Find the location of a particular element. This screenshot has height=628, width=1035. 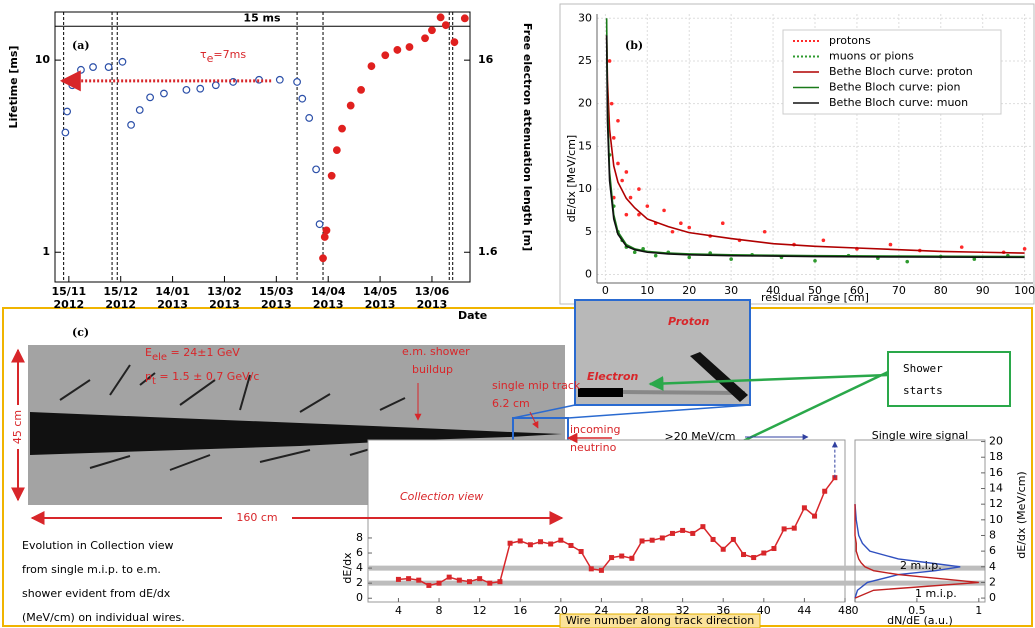

panel-label: (c) is located at coordinates (80, 332).